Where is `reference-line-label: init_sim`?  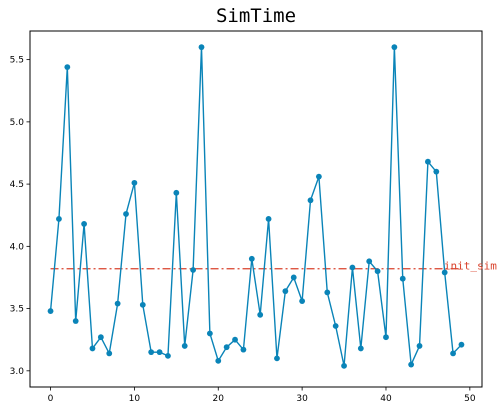
reference-line-label: init_sim is located at coordinates (470, 266).